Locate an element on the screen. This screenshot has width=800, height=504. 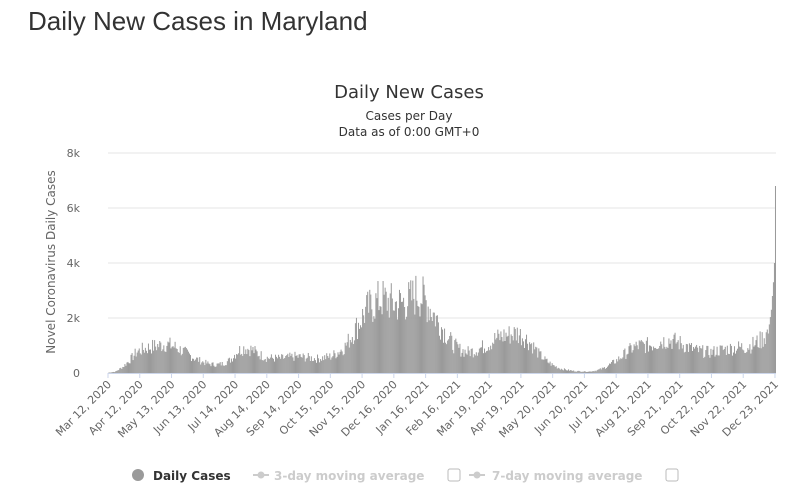
legend-7-day-checkbox is located at coordinates (672, 475).